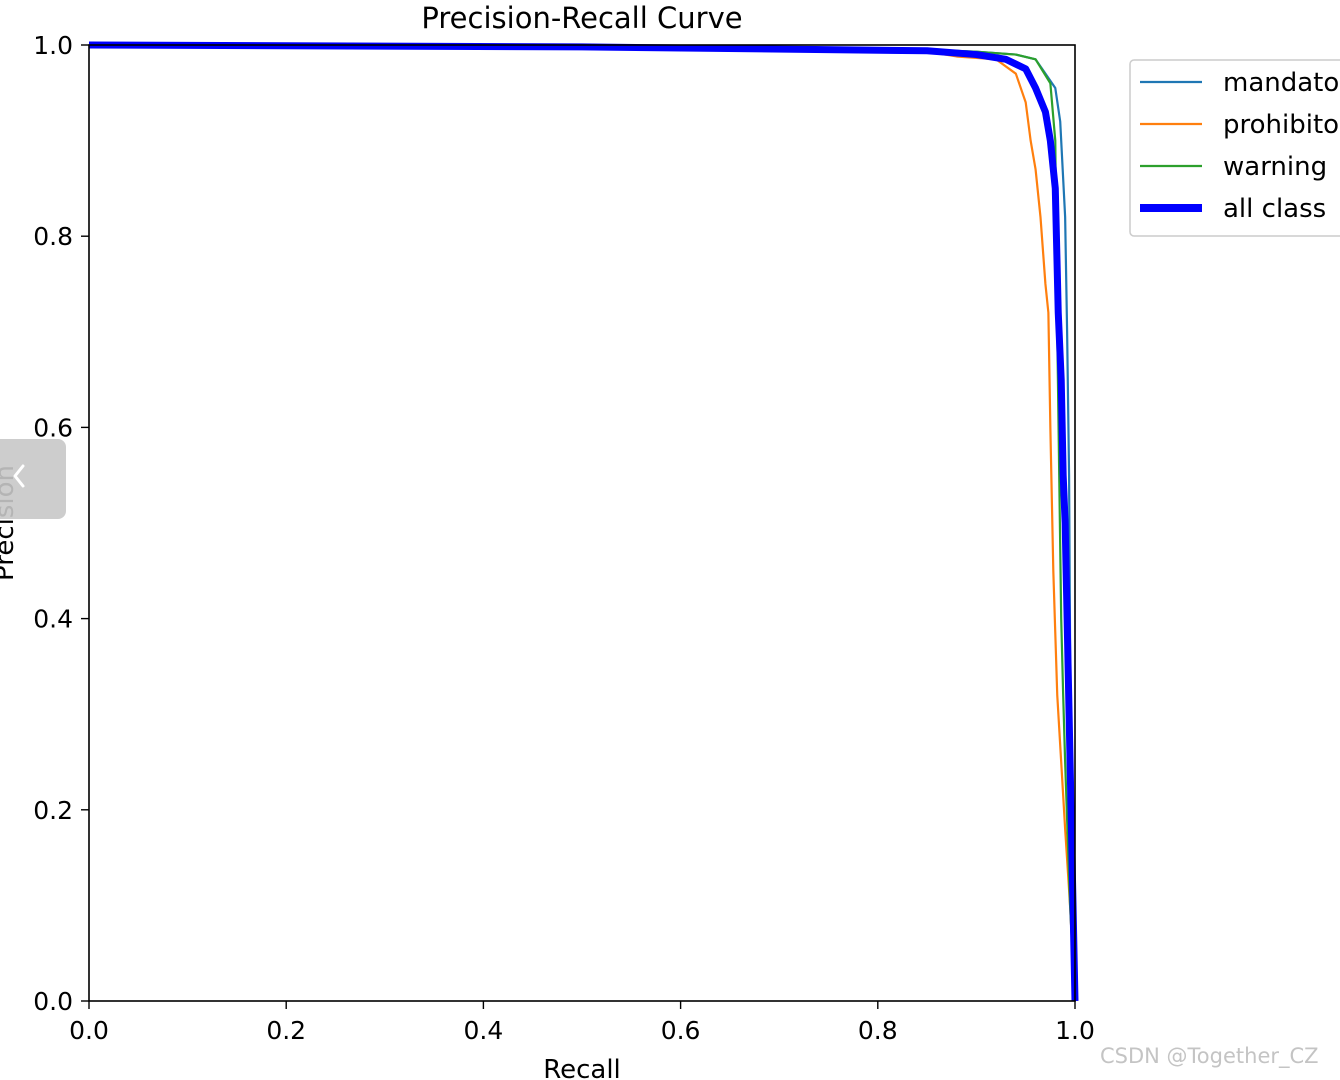  I want to click on legend-label: mandato, so click(1281, 83).